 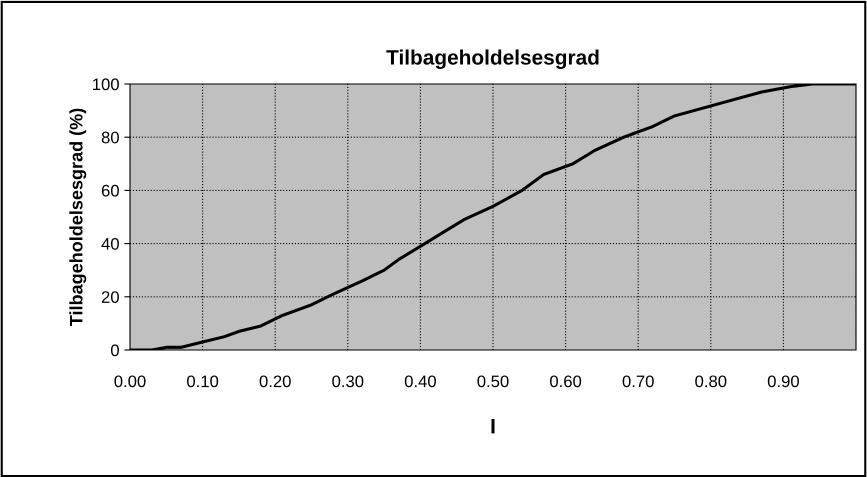 What do you see at coordinates (77, 217) in the screenshot?
I see `y-axis-title: Tilbageholdelsesgrad (%)` at bounding box center [77, 217].